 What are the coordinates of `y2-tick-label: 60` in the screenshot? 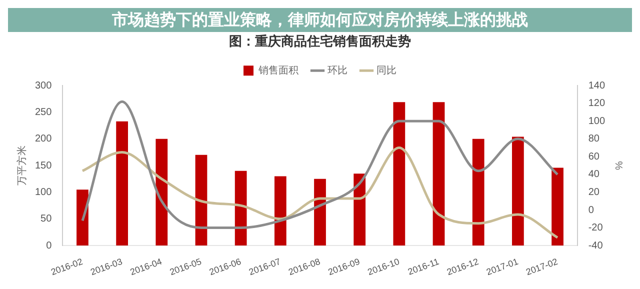 It's located at (594, 156).